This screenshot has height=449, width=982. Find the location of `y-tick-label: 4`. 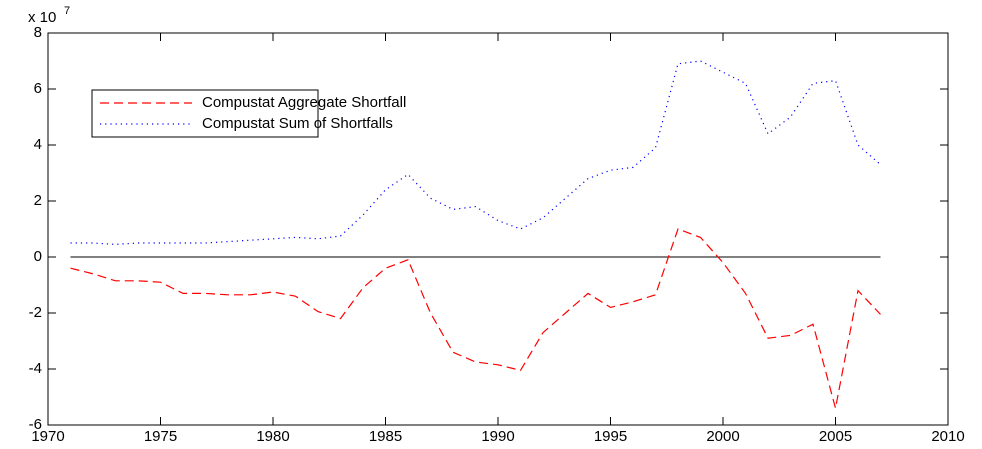

y-tick-label: 4 is located at coordinates (38, 144).